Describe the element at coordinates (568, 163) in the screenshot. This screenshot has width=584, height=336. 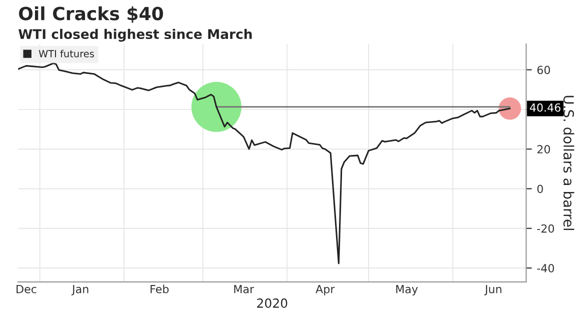
I see `y-axis-title: U.S. dollars a barrel` at that location.